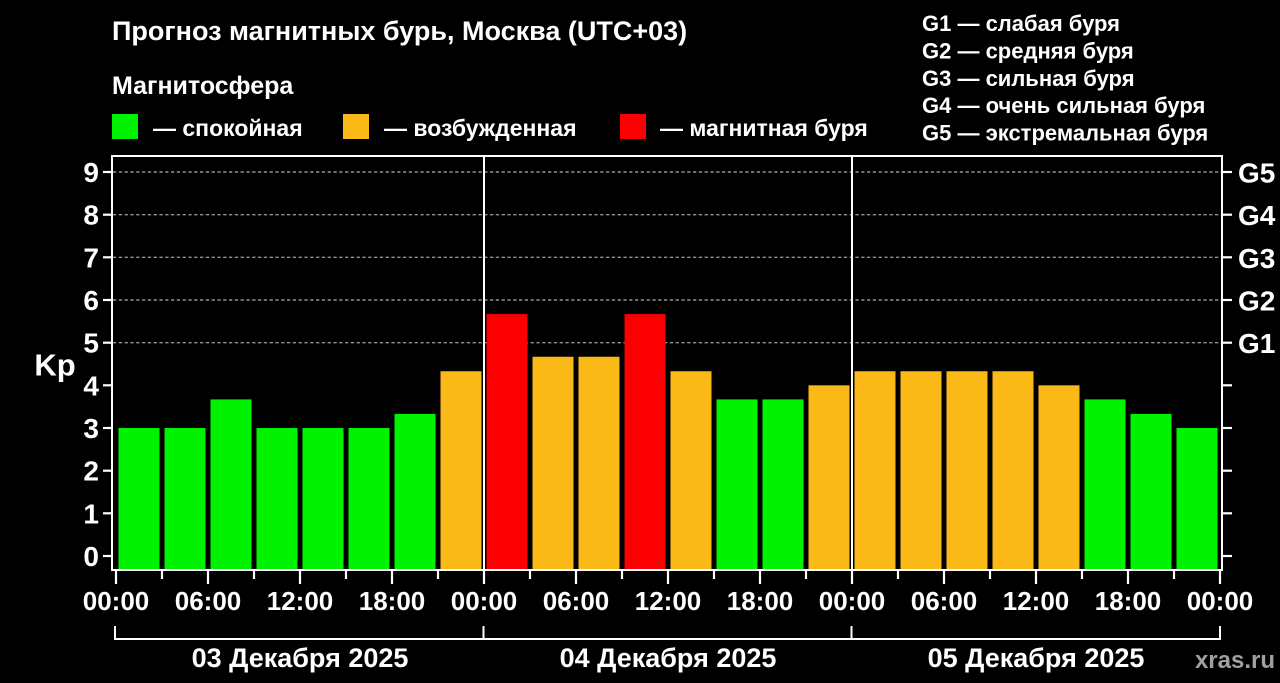  I want to click on svg-text: 7, so click(91, 257).